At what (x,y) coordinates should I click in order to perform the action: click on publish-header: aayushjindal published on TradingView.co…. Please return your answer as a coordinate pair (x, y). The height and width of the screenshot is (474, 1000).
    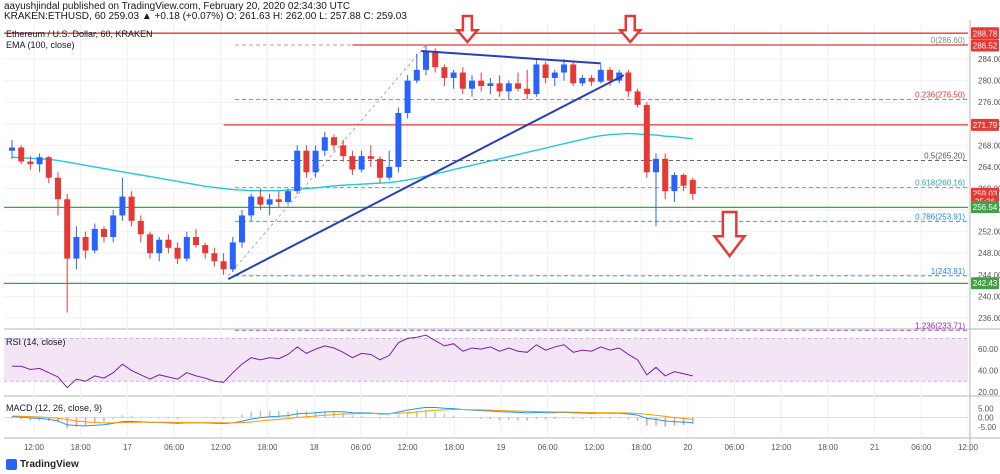
    Looking at the image, I should click on (177, 6).